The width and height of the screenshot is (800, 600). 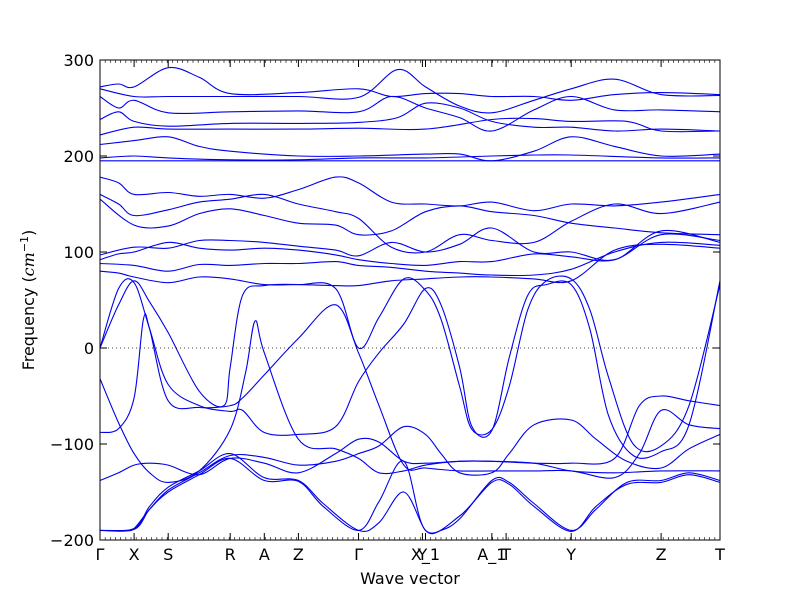 I want to click on y-tick-label: 300, so click(x=78, y=60).